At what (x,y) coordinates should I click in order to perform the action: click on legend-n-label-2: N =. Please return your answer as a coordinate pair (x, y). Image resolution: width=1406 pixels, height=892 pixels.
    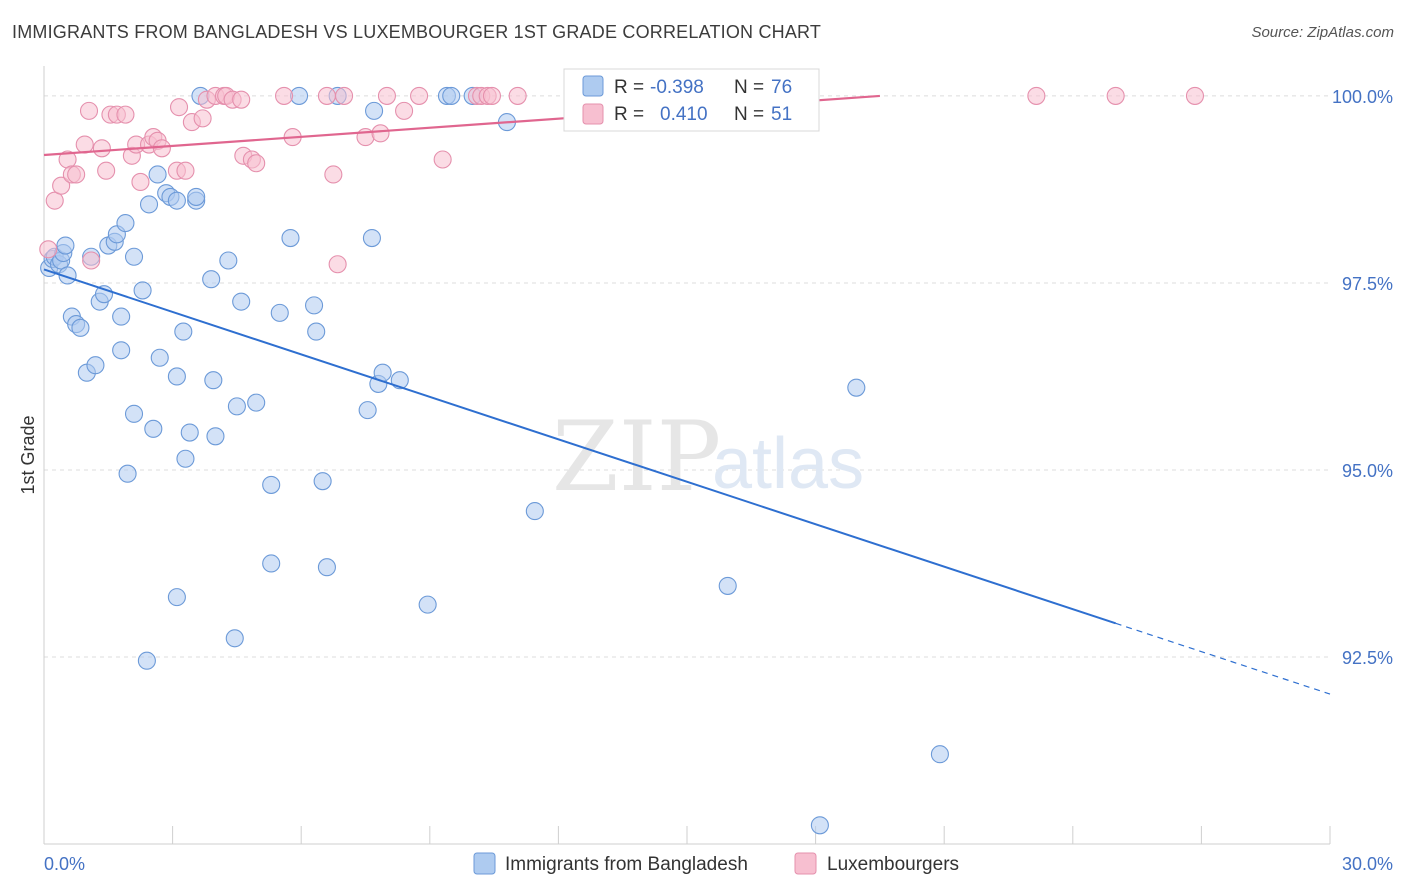
    Looking at the image, I should click on (749, 114).